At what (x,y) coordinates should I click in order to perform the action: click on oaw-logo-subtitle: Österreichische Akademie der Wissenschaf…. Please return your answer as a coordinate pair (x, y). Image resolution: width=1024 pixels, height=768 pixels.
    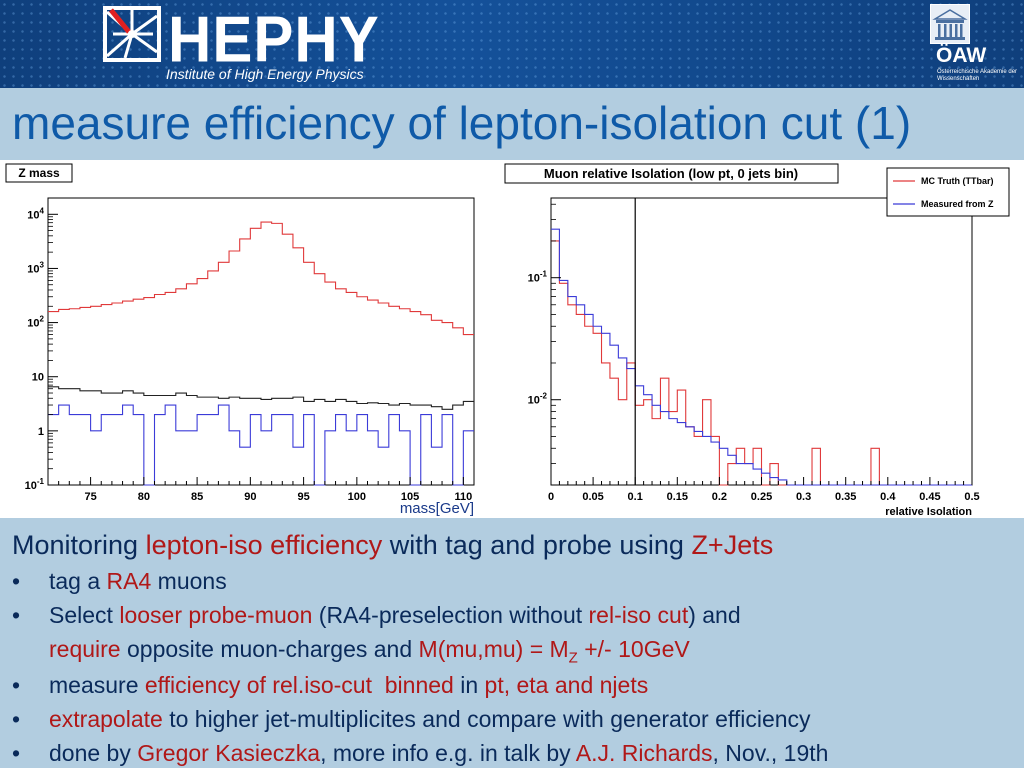
    Looking at the image, I should click on (977, 75).